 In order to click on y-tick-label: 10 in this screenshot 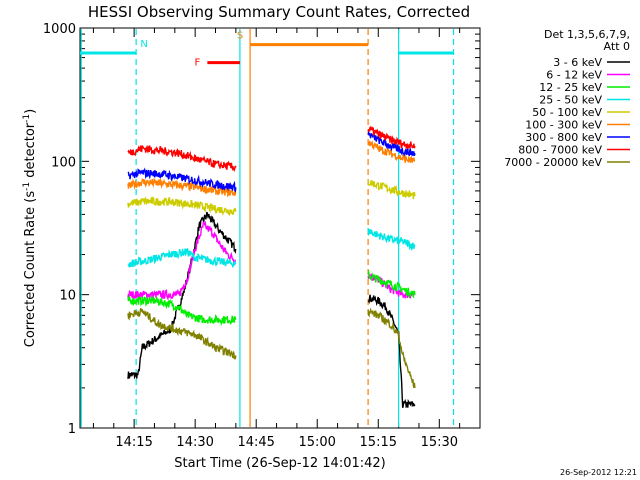, I will do `click(67, 296)`.